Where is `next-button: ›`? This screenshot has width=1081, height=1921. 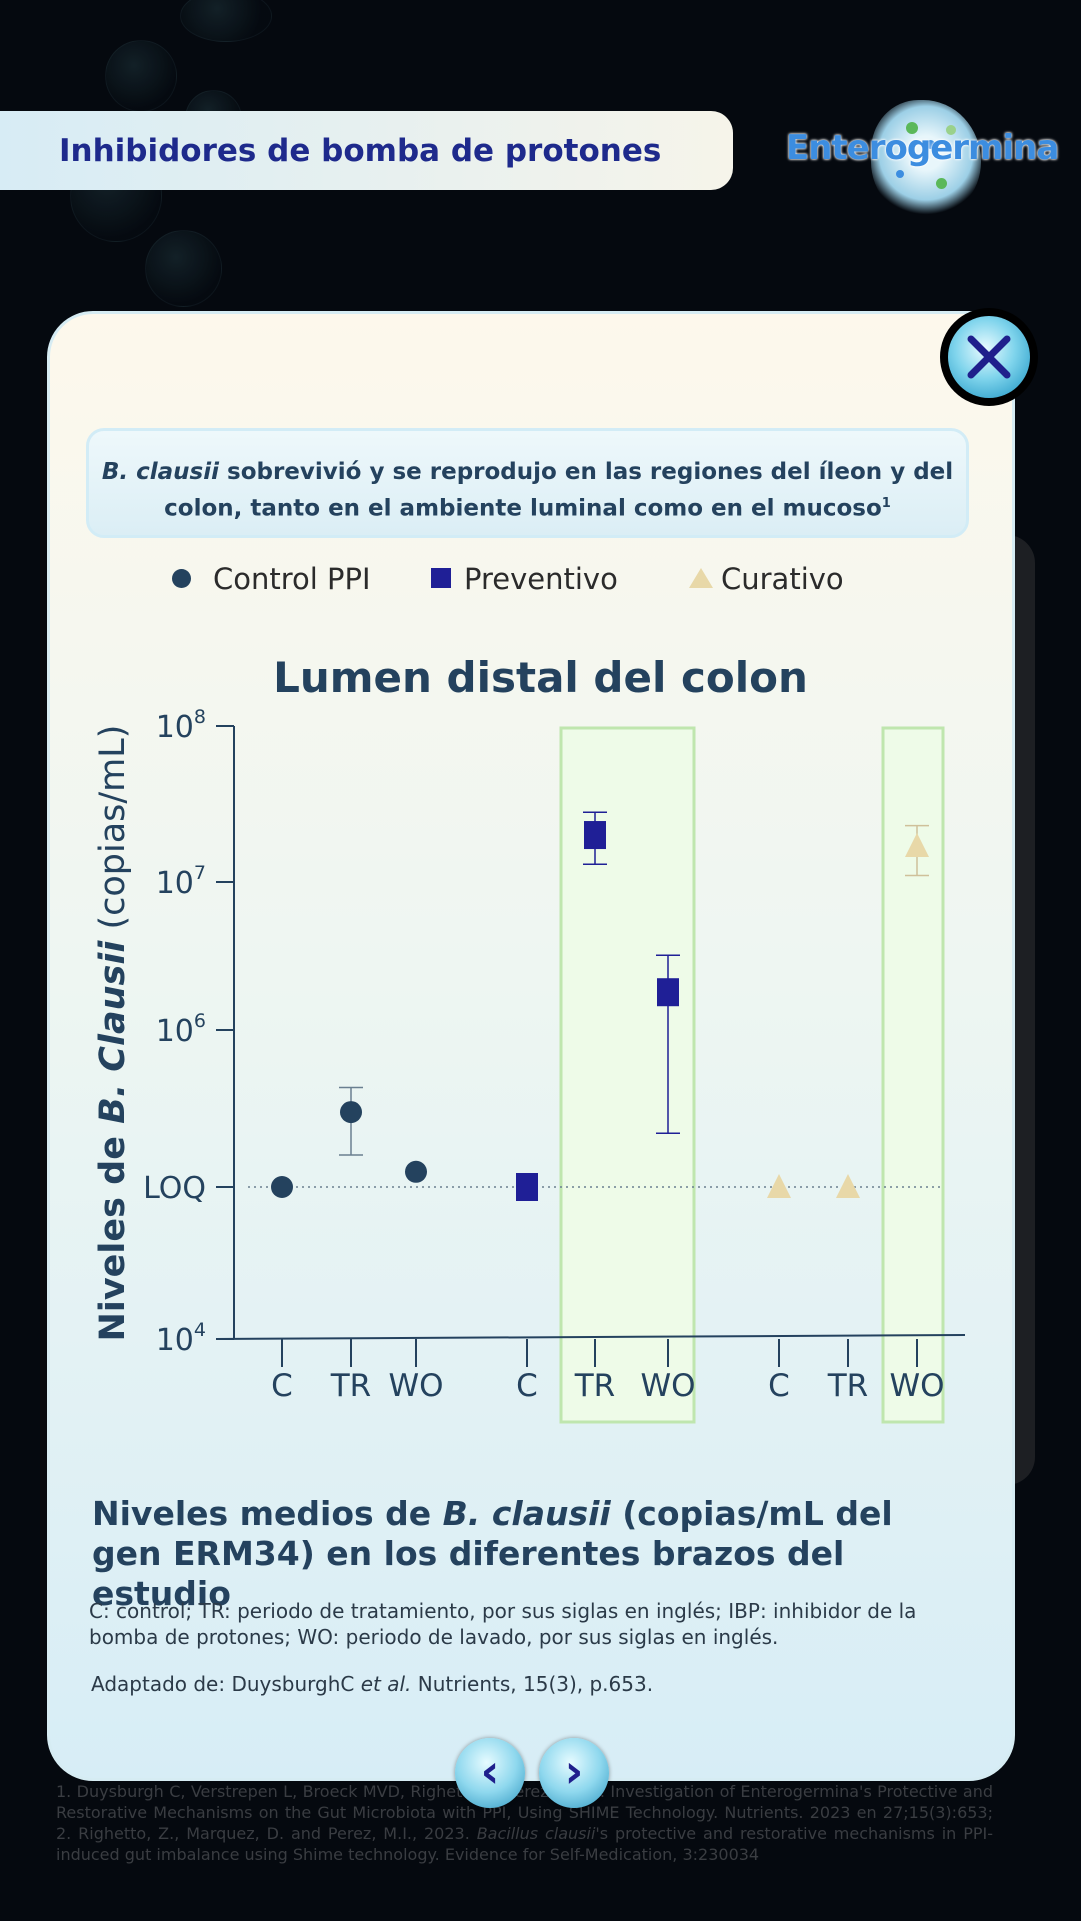
next-button: › is located at coordinates (574, 1773).